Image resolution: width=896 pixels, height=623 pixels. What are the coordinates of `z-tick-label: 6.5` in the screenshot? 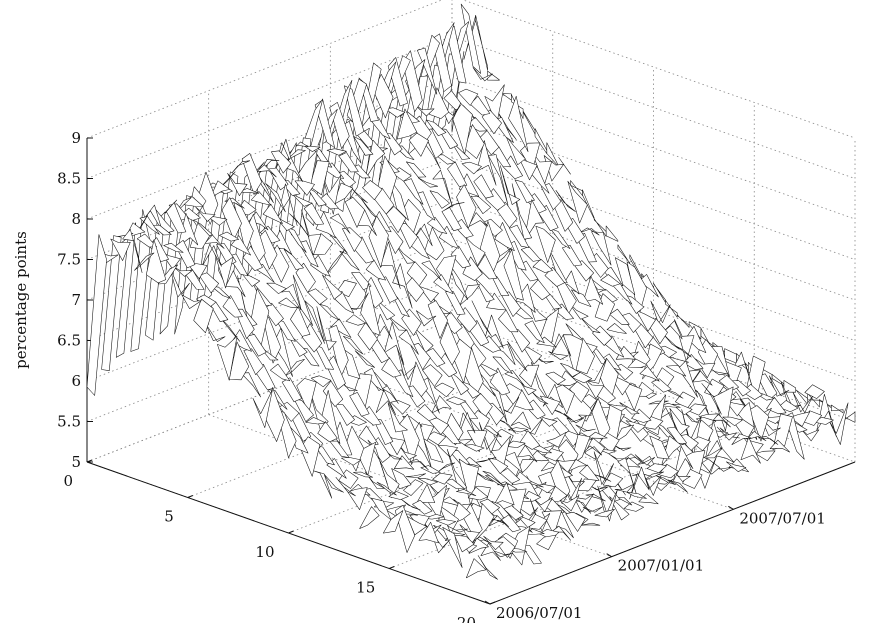 It's located at (69, 341).